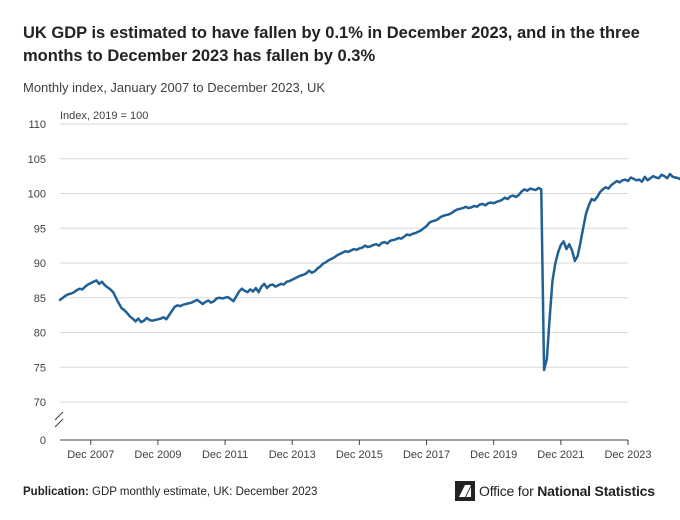 The height and width of the screenshot is (520, 680). I want to click on axis-break-mark-lower, so click(59, 423).